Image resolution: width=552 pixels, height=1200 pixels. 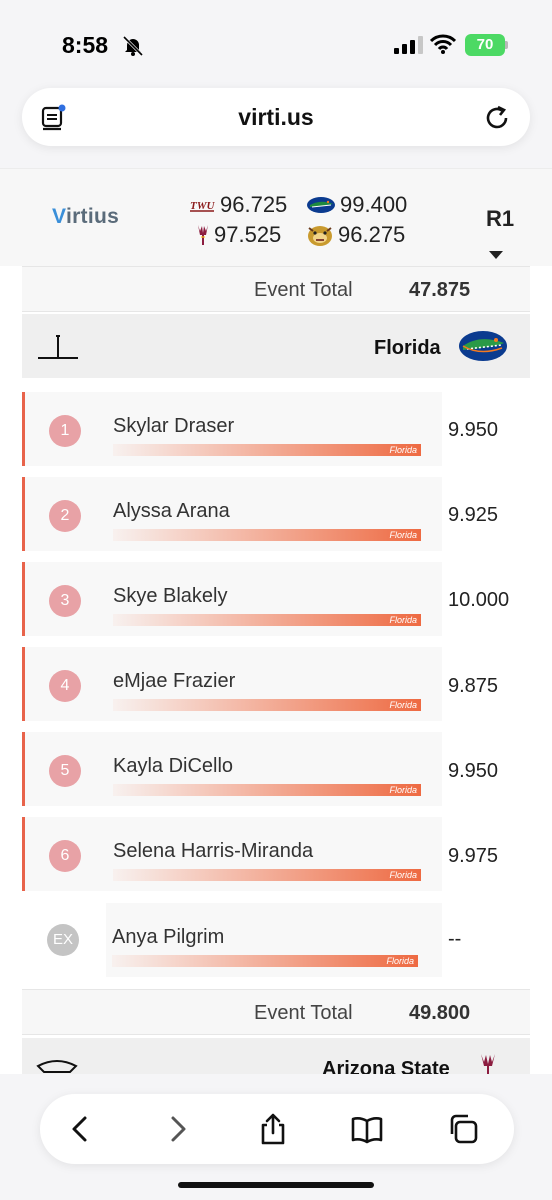 I want to click on team-score-bulldogs: 96.275, so click(x=355, y=235).